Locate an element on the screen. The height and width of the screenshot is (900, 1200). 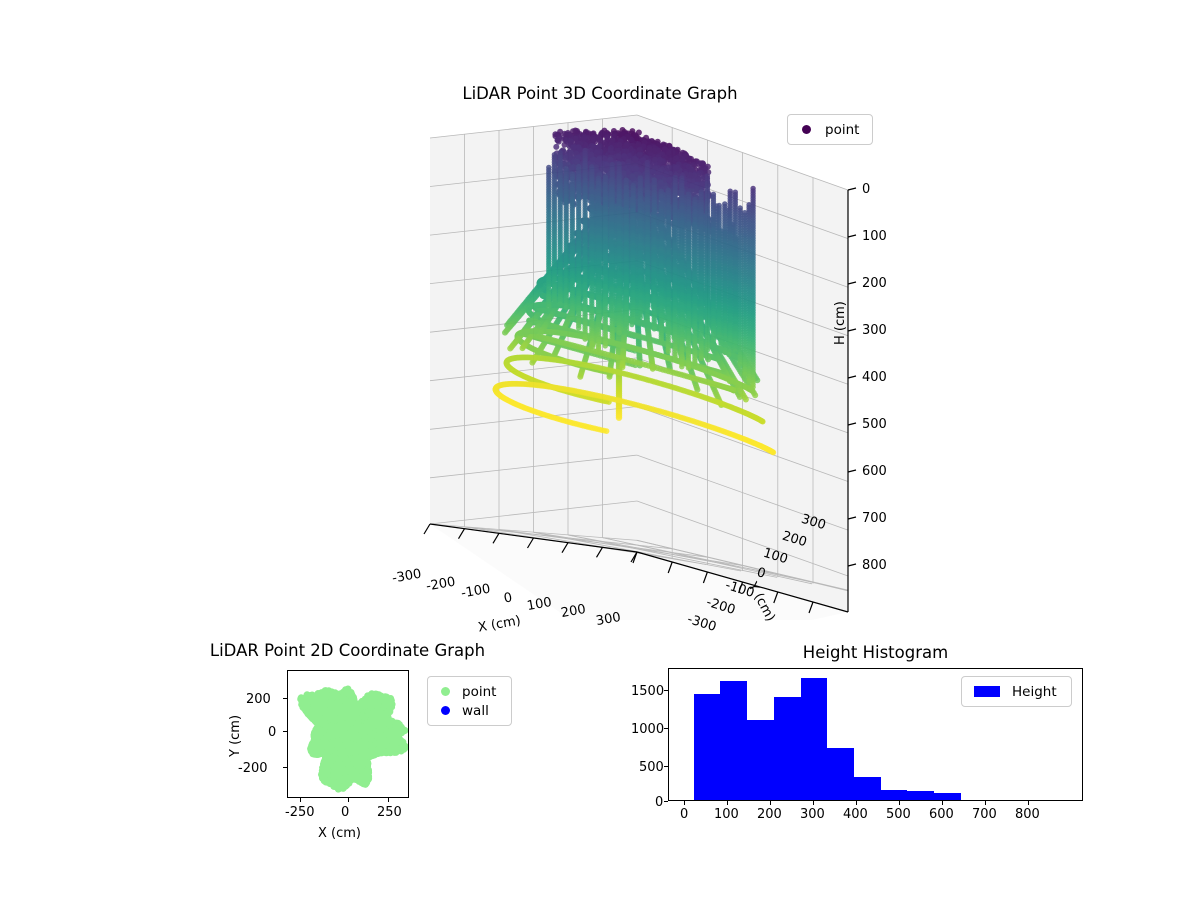
xhist-tick-400: 400 is located at coordinates (855, 814).